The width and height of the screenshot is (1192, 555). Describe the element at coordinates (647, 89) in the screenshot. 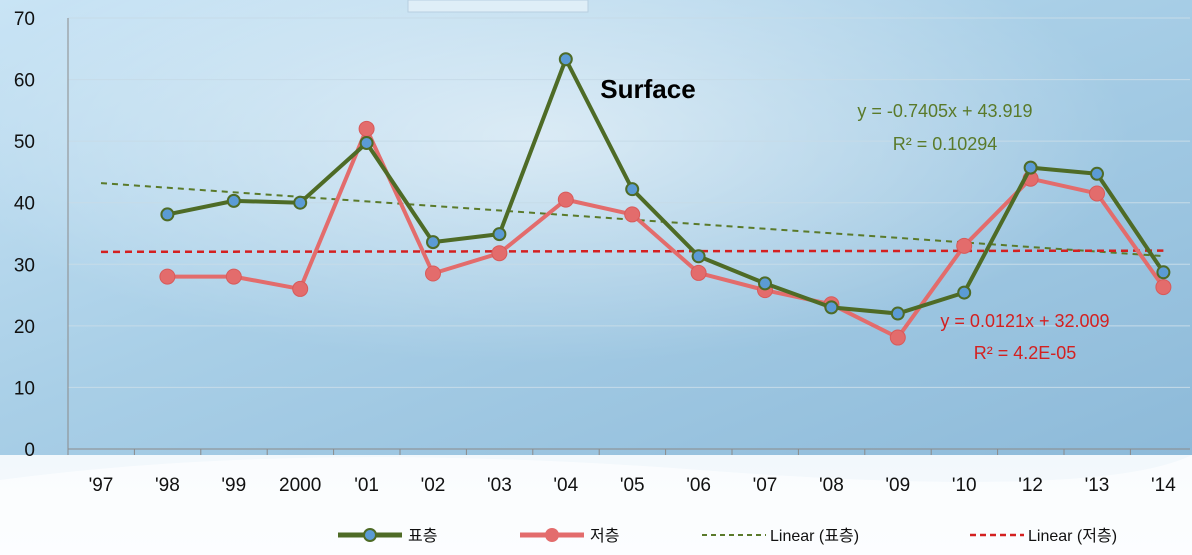

I see `chart-title: Surface` at that location.